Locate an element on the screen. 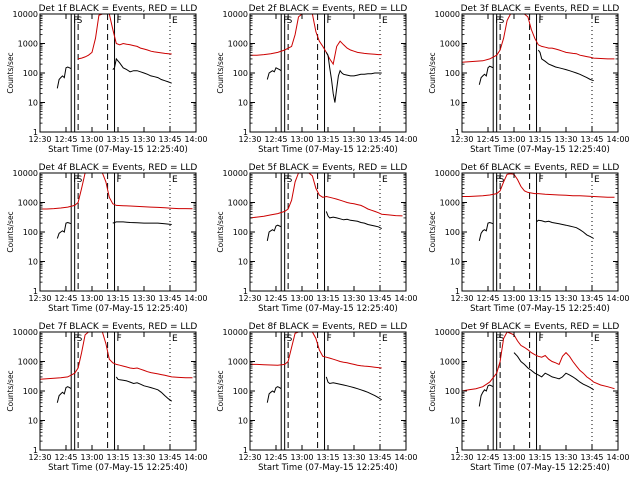 The image size is (640, 480). chart-title: Det 1f BLACK = Events, RED = LLD is located at coordinates (118, 9).